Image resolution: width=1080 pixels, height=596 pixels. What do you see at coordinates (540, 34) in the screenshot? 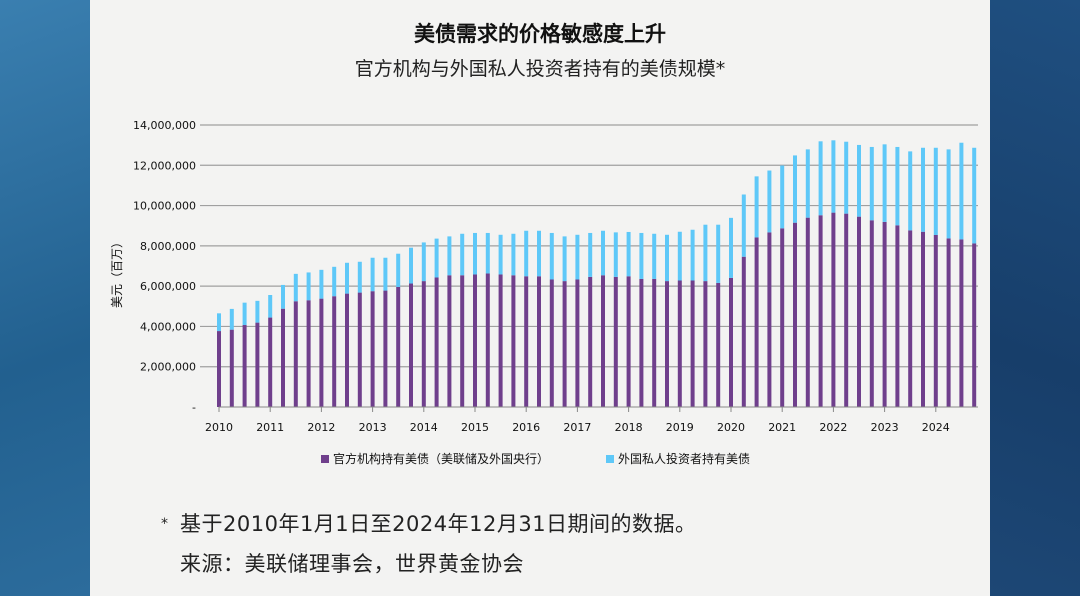
I see `chart-title: 美债需求的价格敏感度上升` at bounding box center [540, 34].